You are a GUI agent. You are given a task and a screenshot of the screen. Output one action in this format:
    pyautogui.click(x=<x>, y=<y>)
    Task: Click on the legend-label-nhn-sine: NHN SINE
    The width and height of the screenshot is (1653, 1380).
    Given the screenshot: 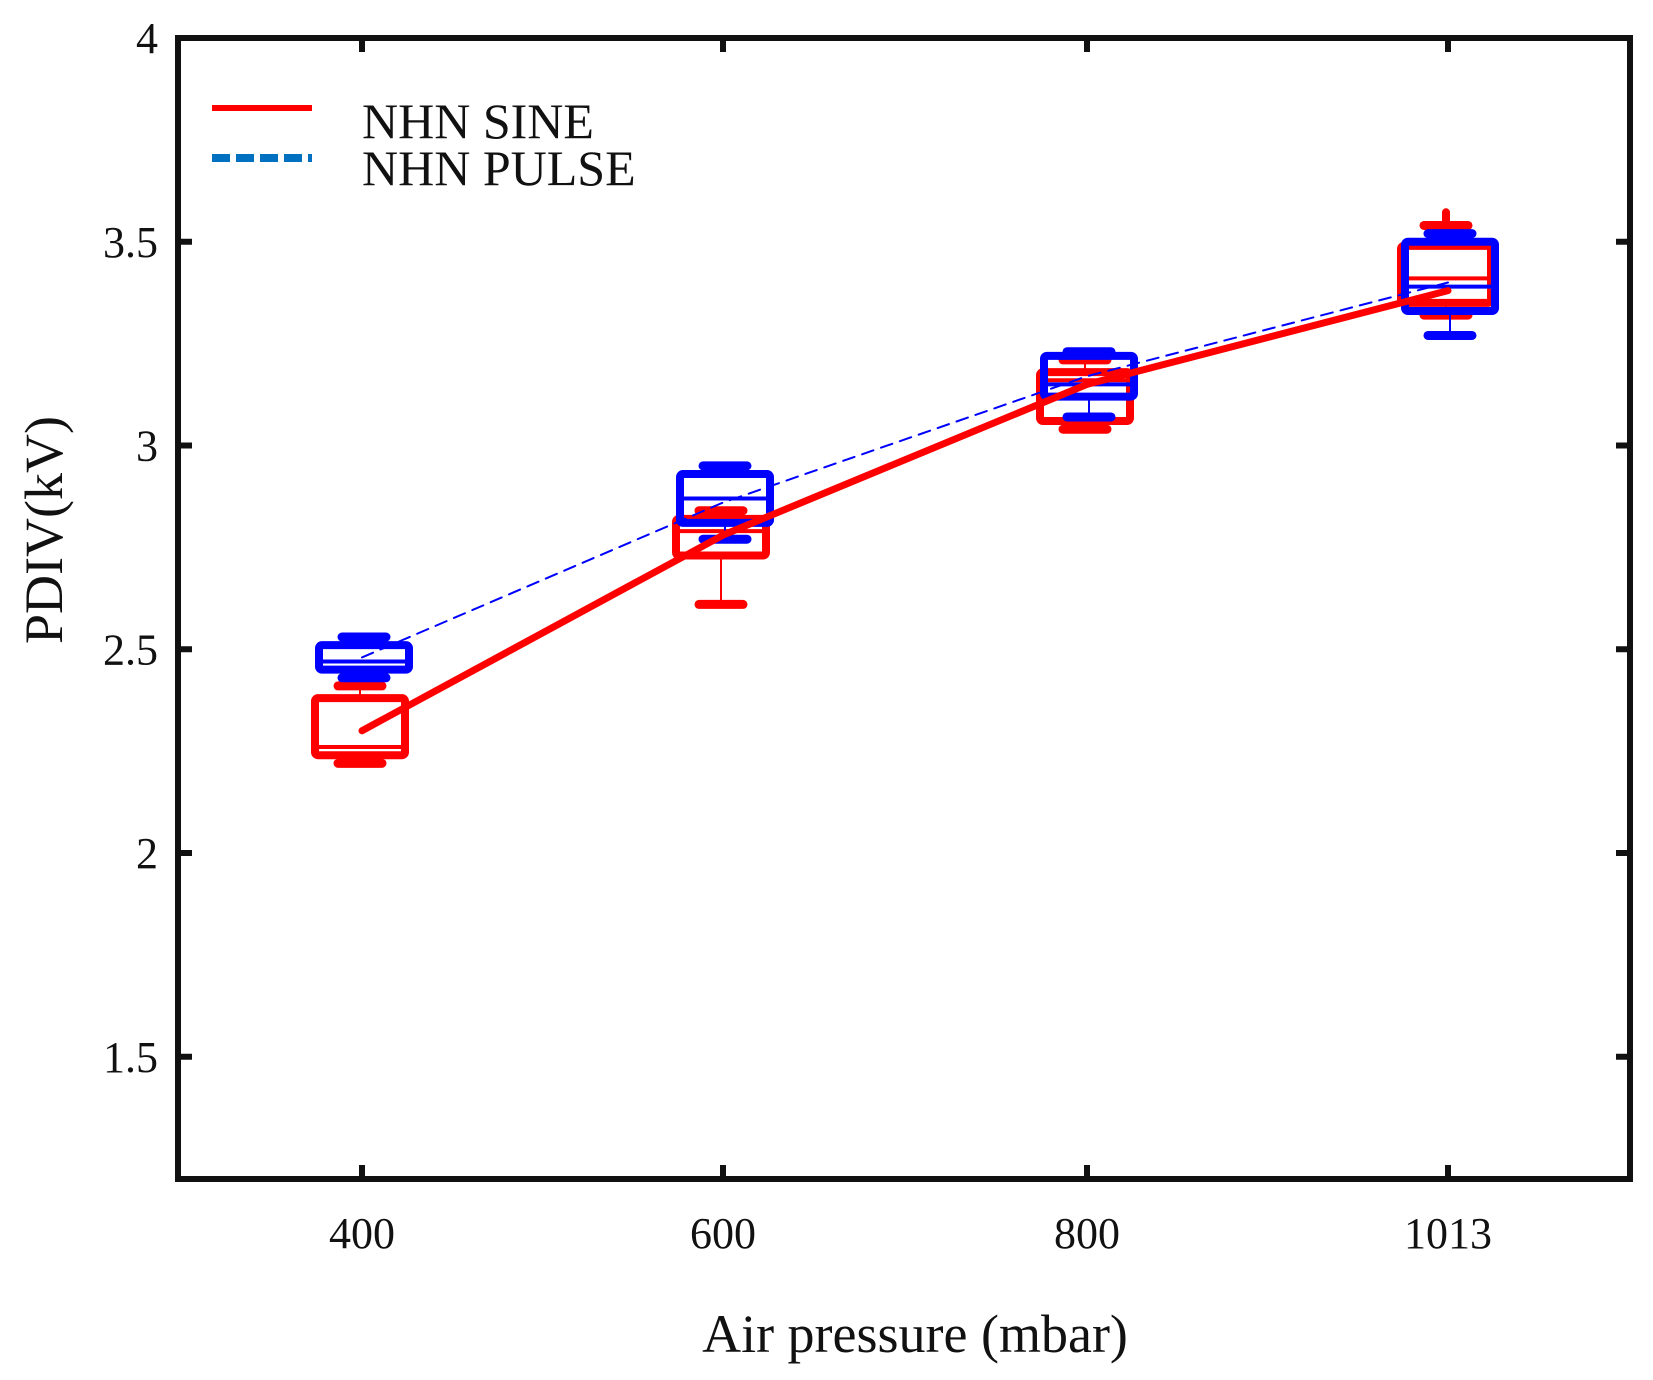 What is the action you would take?
    pyautogui.click(x=478, y=121)
    